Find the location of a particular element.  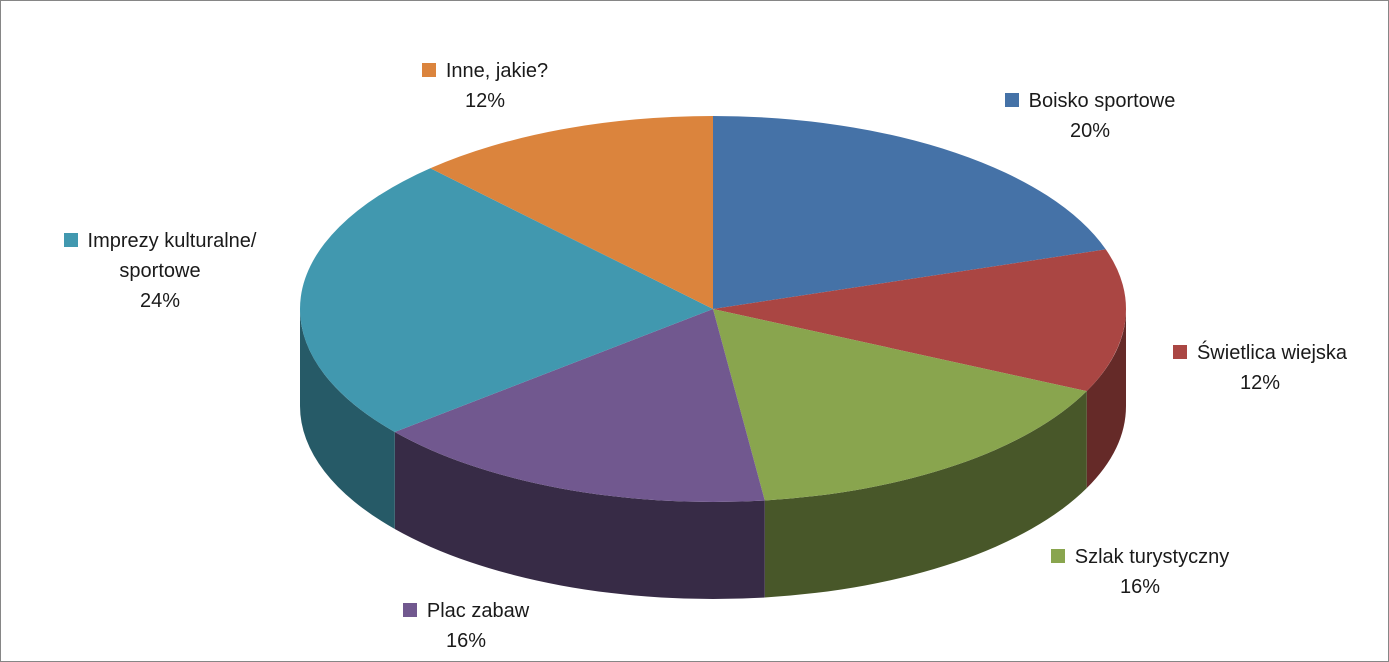

label-imprezy: Imprezy kulturalne/ sportowe 24% is located at coordinates (160, 271).